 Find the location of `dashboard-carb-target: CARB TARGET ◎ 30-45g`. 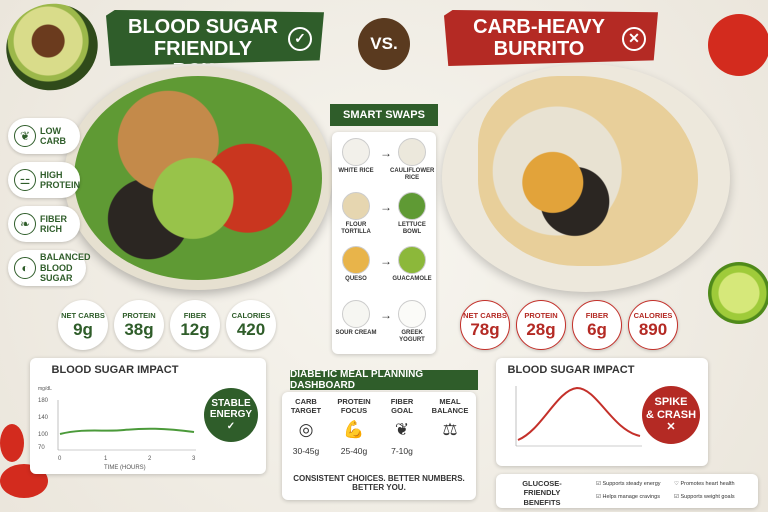

dashboard-carb-target: CARB TARGET ◎ 30-45g is located at coordinates (306, 426).